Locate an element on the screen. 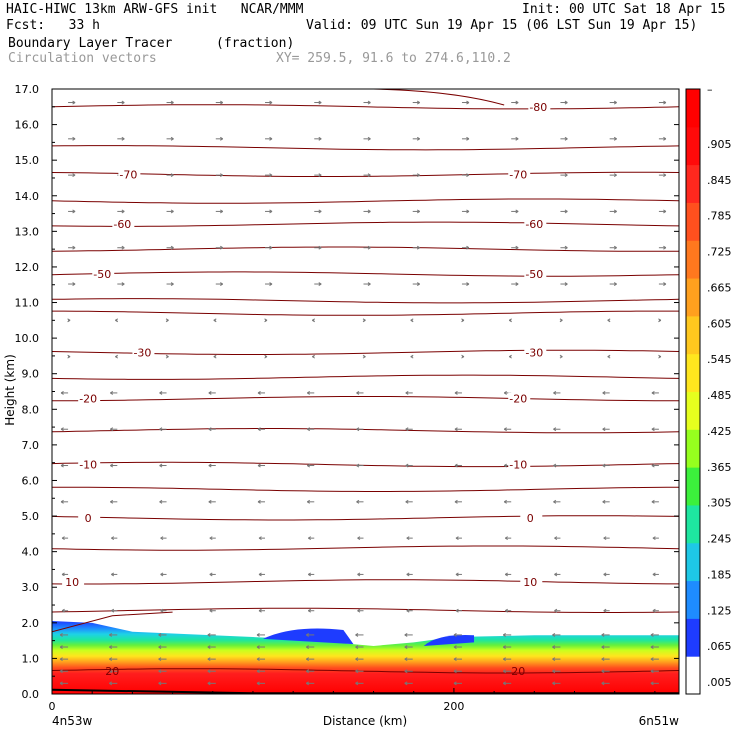 The height and width of the screenshot is (740, 740). y-tick-label: 4.0 is located at coordinates (31, 552).